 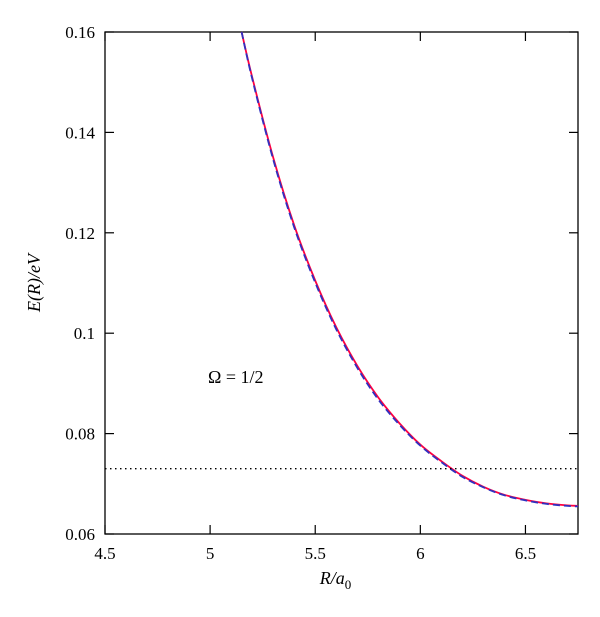 What do you see at coordinates (84, 333) in the screenshot?
I see `y-tick-label: 0.1` at bounding box center [84, 333].